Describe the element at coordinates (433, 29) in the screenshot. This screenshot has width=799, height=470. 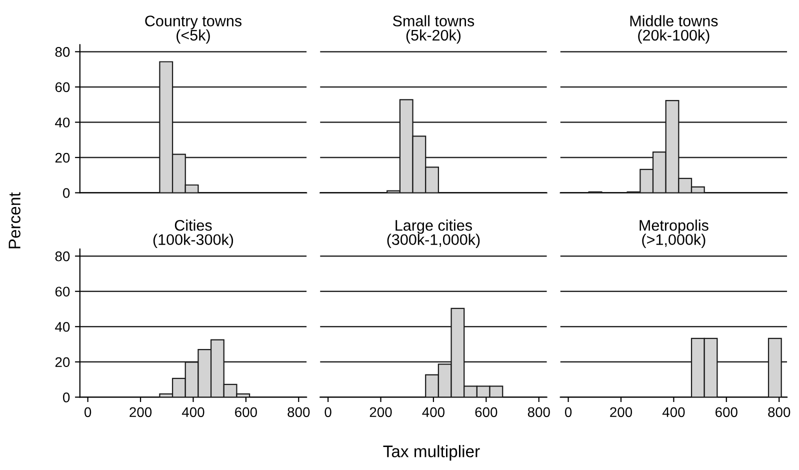
I see `chart-title: Small towns (5k-20k)` at that location.